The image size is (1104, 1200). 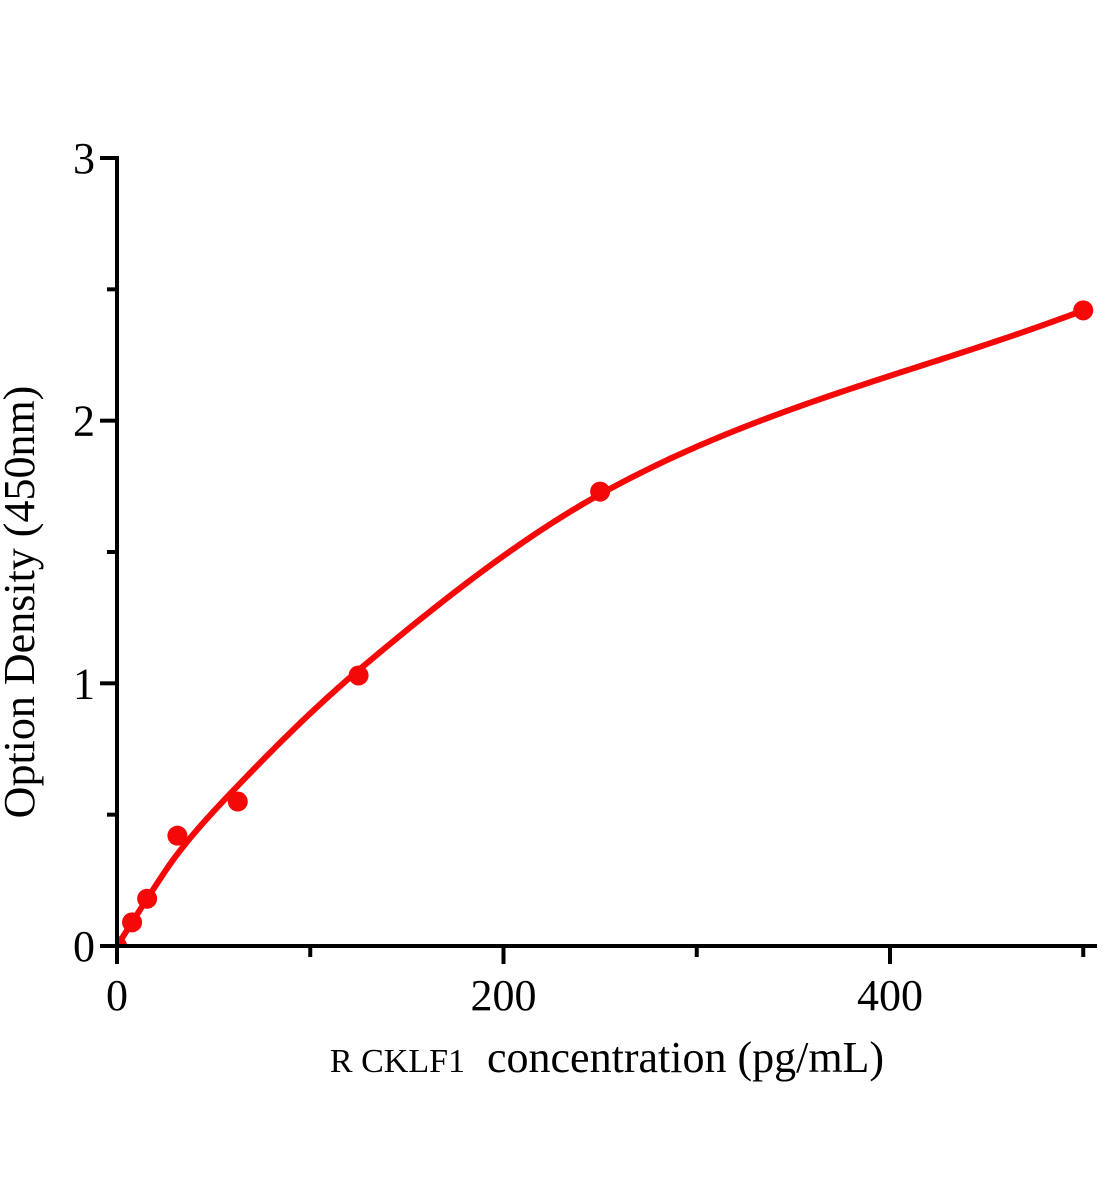 I want to click on y-tick-label: 2, so click(x=84, y=421).